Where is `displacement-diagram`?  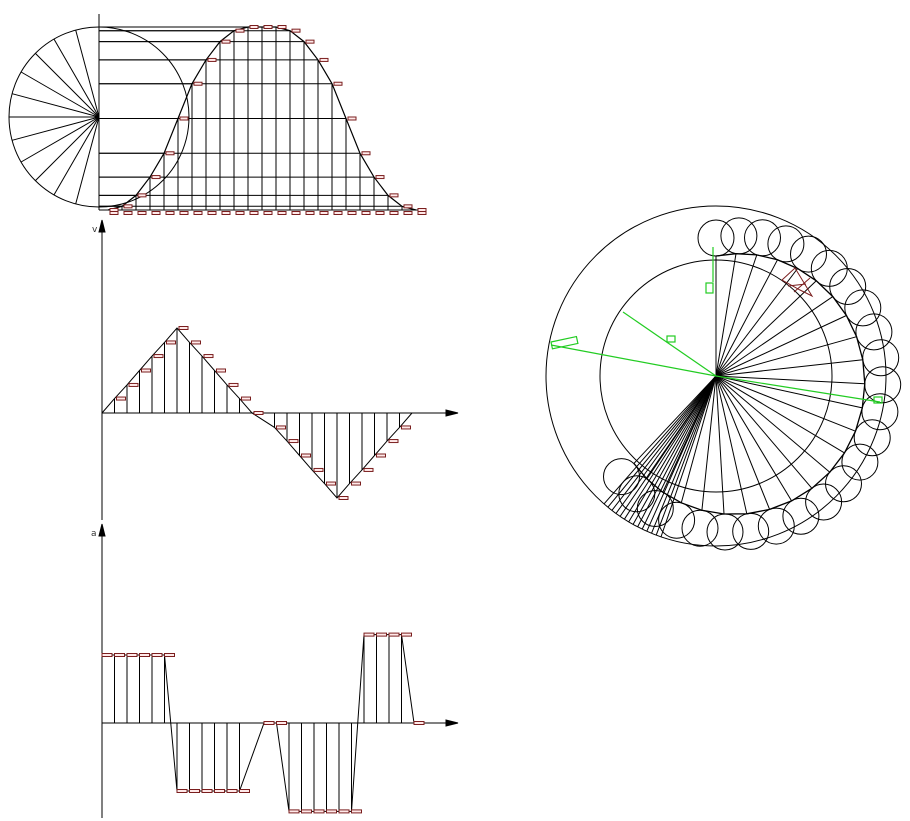 displacement-diagram is located at coordinates (217, 114).